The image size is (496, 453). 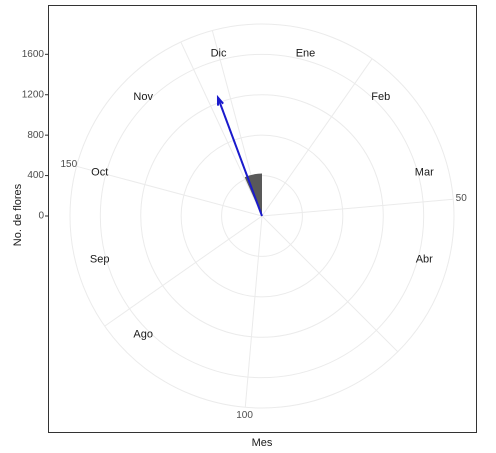 What do you see at coordinates (99, 172) in the screenshot?
I see `month-label: Oct` at bounding box center [99, 172].